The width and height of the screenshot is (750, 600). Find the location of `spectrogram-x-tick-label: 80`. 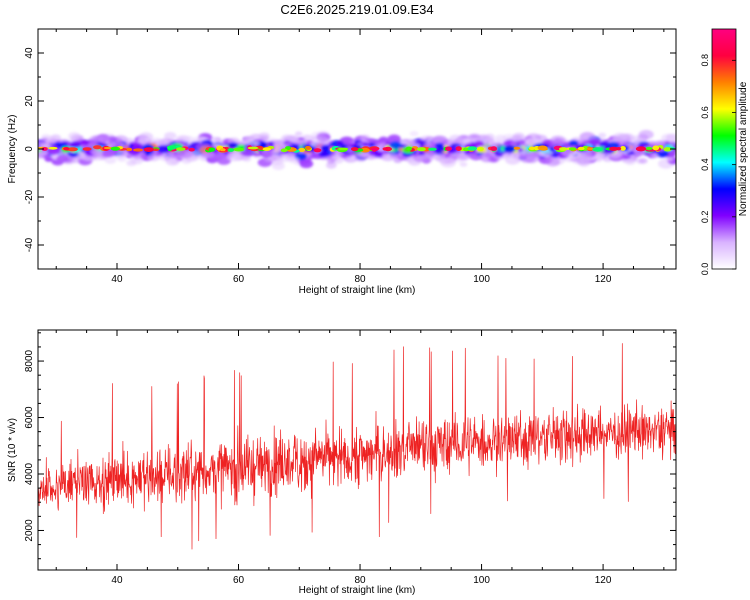

spectrogram-x-tick-label: 80 is located at coordinates (360, 279).